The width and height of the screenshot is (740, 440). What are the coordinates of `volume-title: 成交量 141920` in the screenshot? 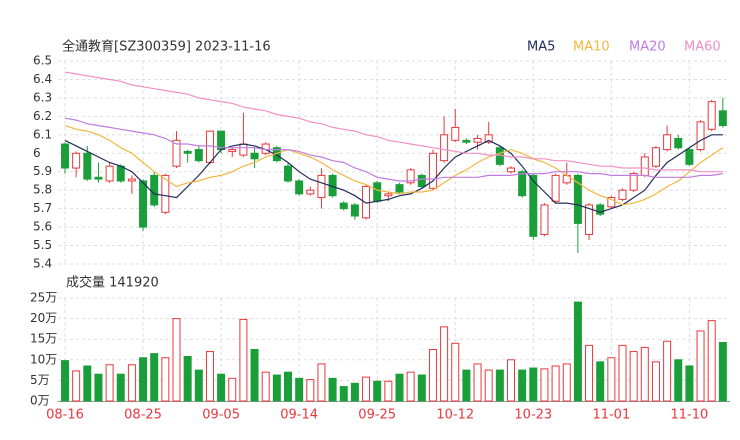 It's located at (112, 283).